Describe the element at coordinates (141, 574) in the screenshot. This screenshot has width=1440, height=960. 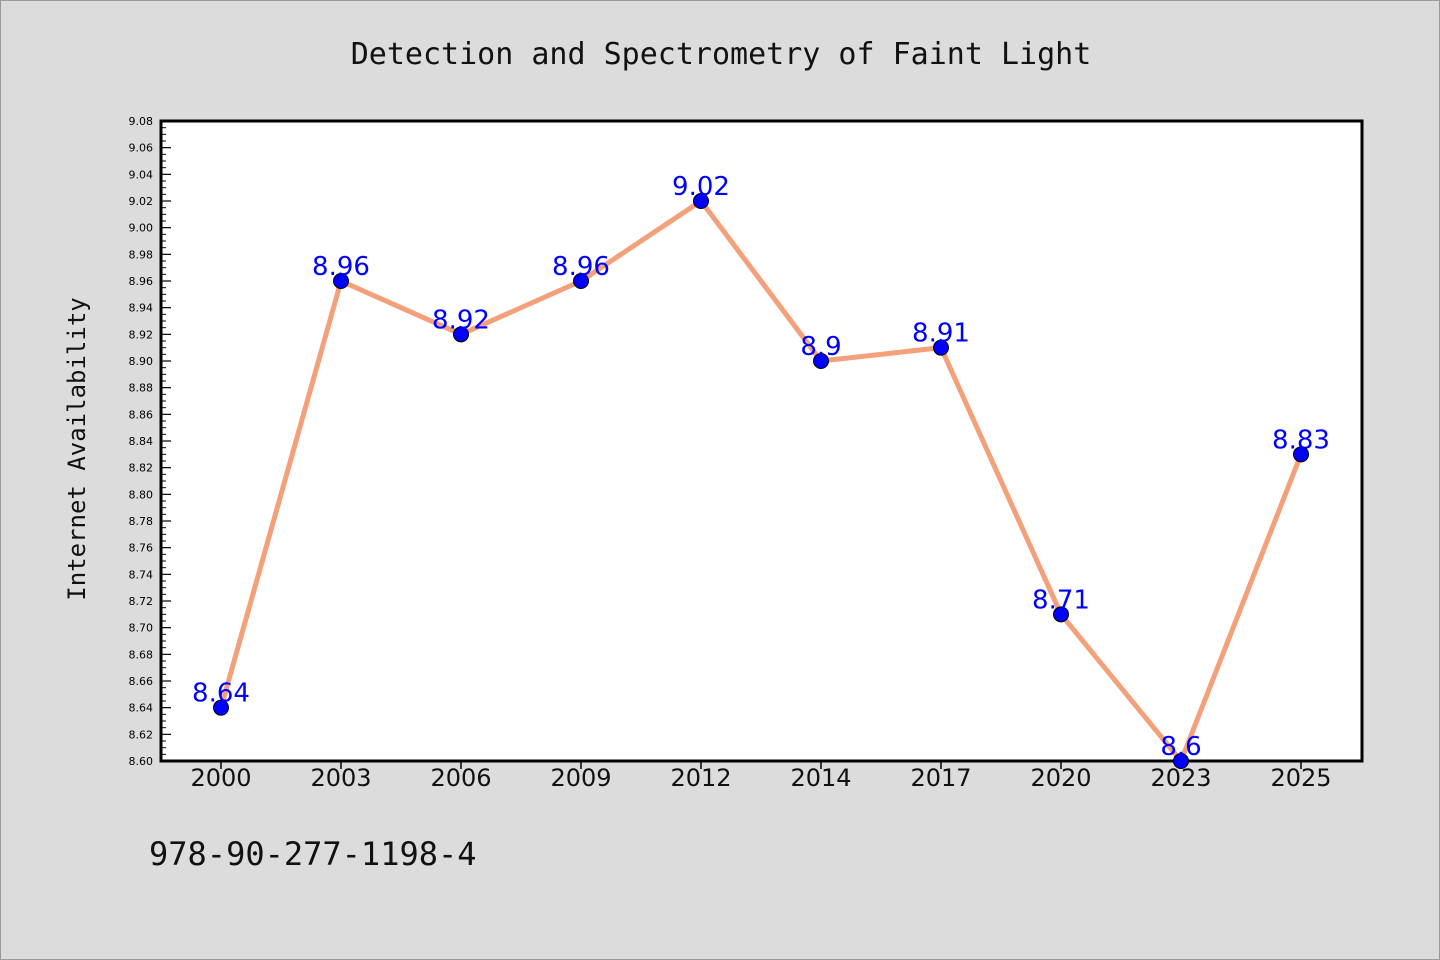
I see `y-tick-label: 8.74` at that location.